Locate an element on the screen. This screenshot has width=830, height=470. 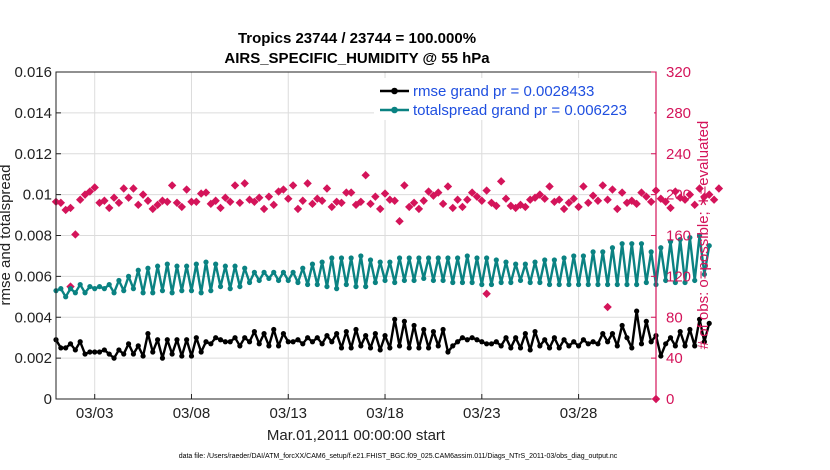
y-right-tick-label: 320 is located at coordinates (678, 72).